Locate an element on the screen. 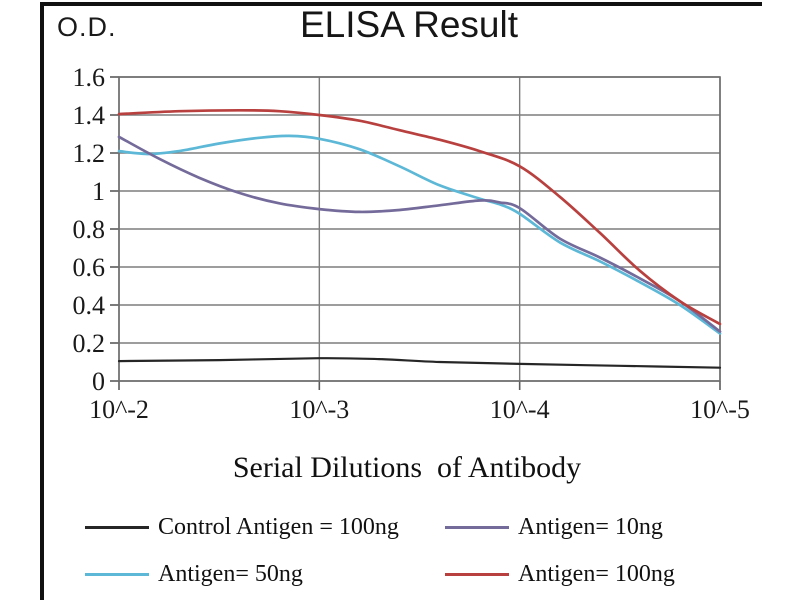  y-tick-label: 1 is located at coordinates (98, 191).